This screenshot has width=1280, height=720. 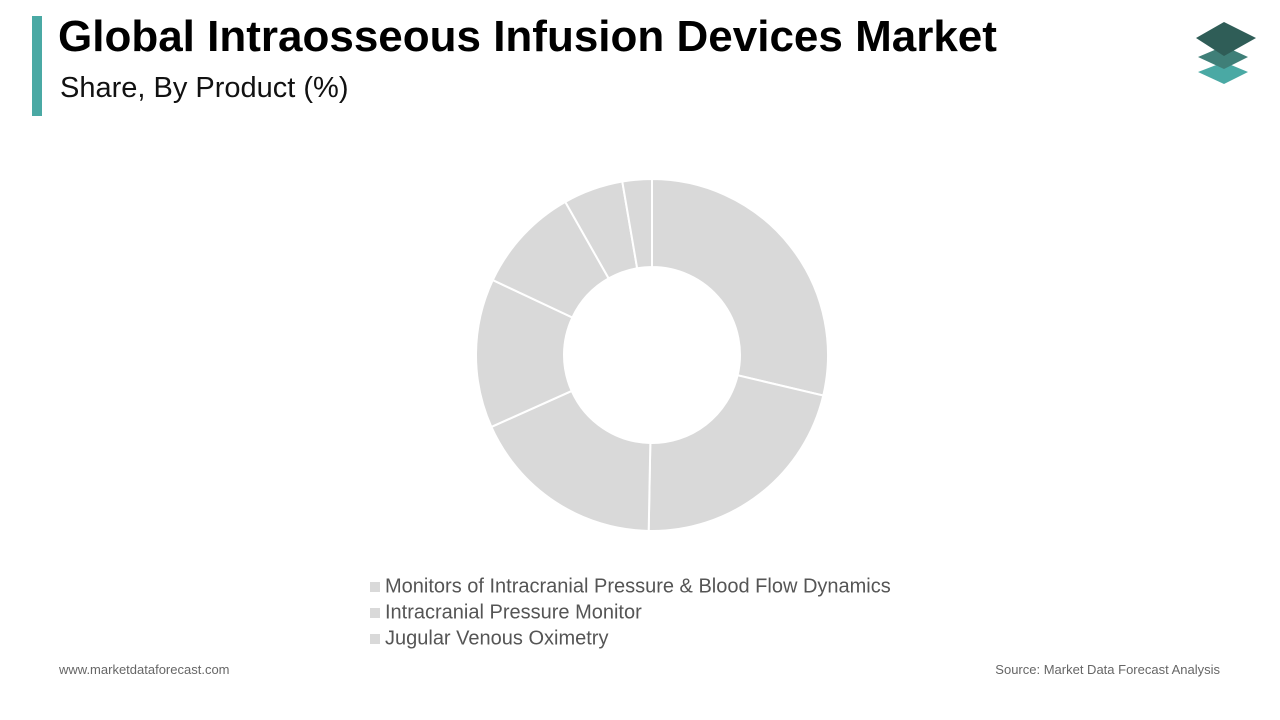 I want to click on accent-bar, so click(x=37, y=66).